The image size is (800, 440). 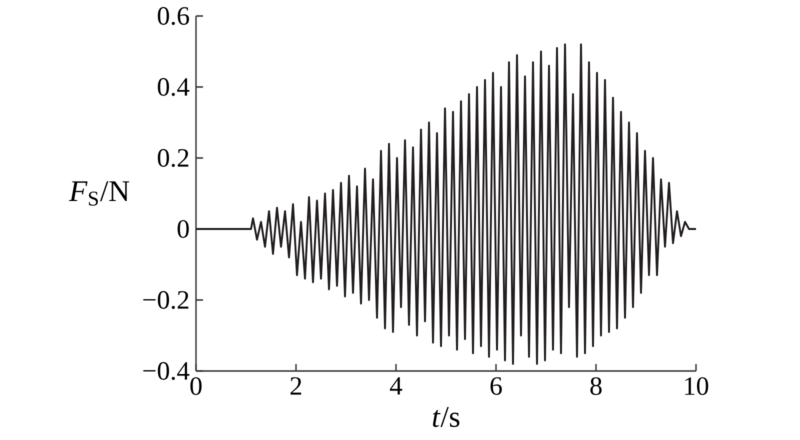 I want to click on x-tick-label: 8, so click(x=596, y=386).